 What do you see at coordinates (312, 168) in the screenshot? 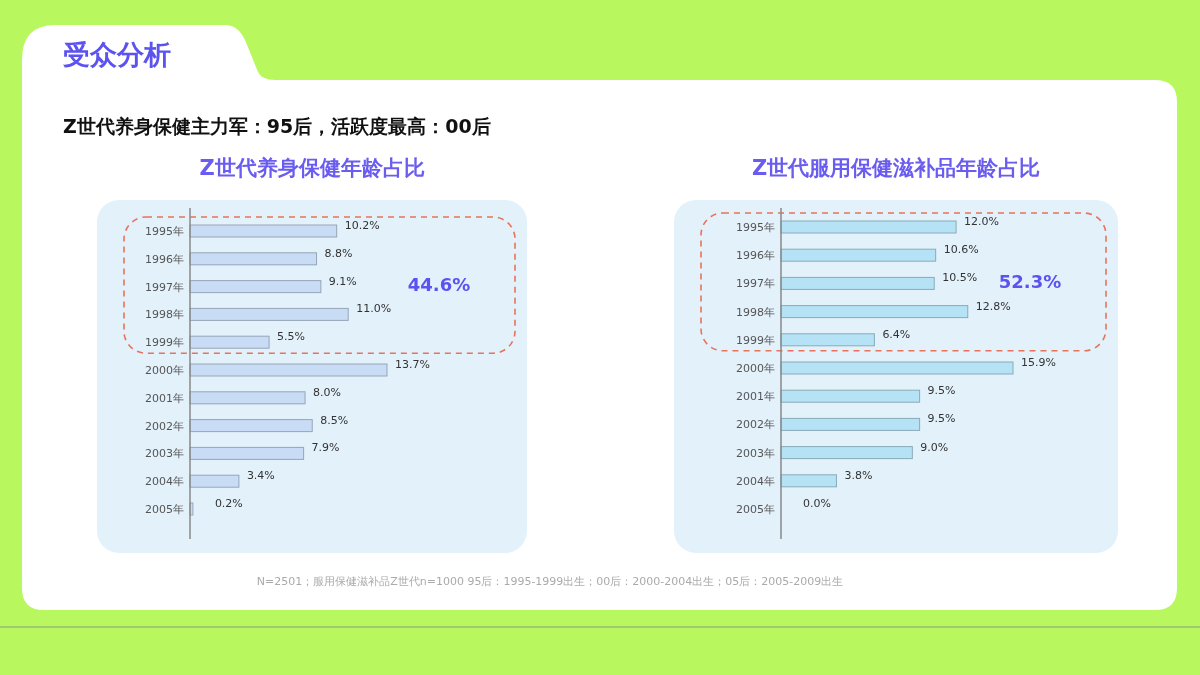
I see `chart-title: Z世代养身保健年龄占比` at bounding box center [312, 168].